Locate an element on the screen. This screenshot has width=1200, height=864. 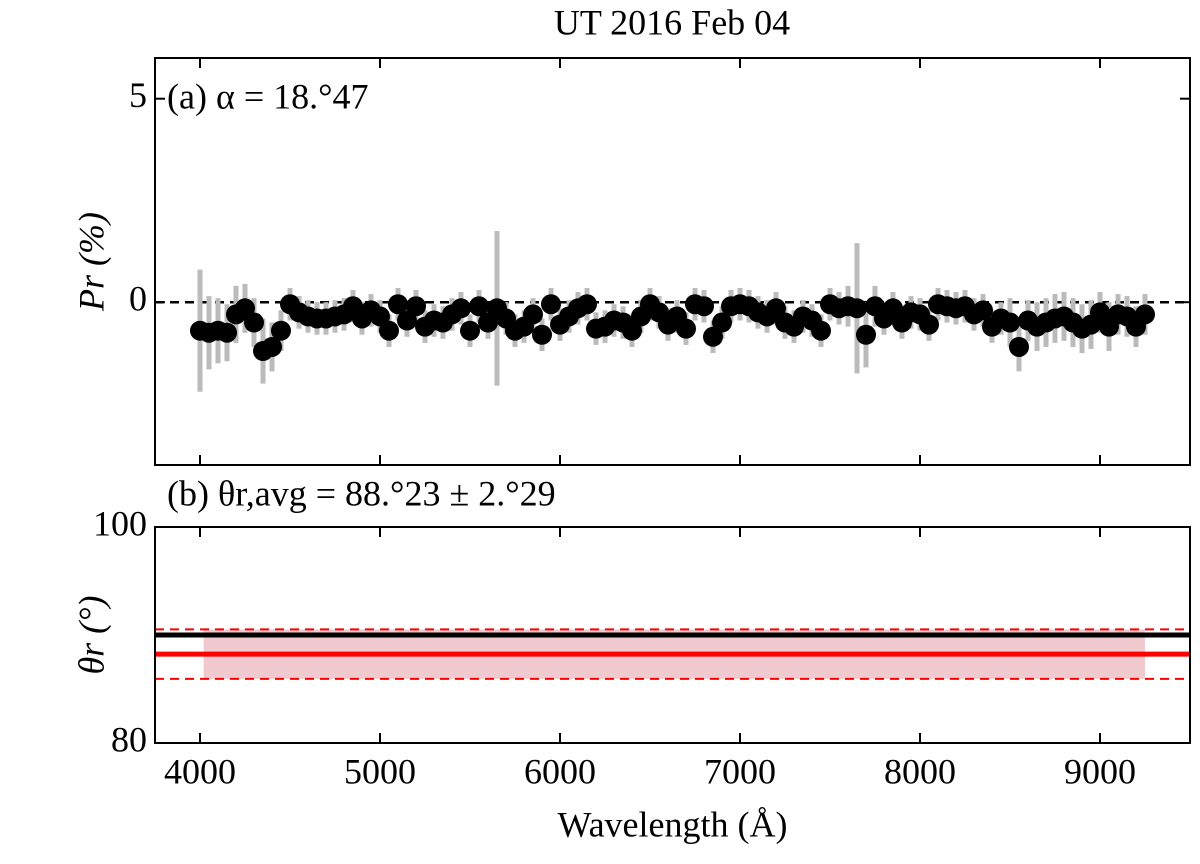
chart-title: UT 2016 Feb 04 is located at coordinates (672, 22).